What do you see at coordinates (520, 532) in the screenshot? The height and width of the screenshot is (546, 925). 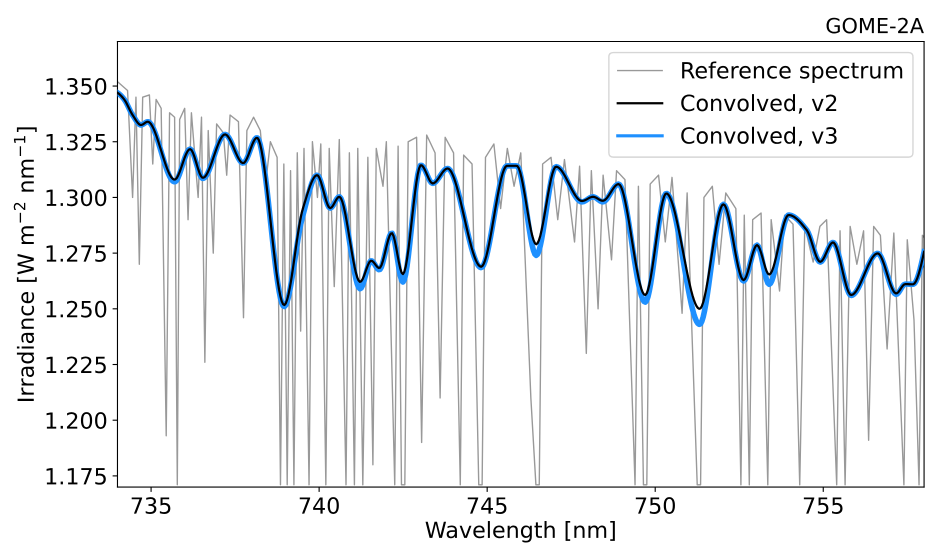 I see `x-axis-title: Wavelength [nm]` at bounding box center [520, 532].